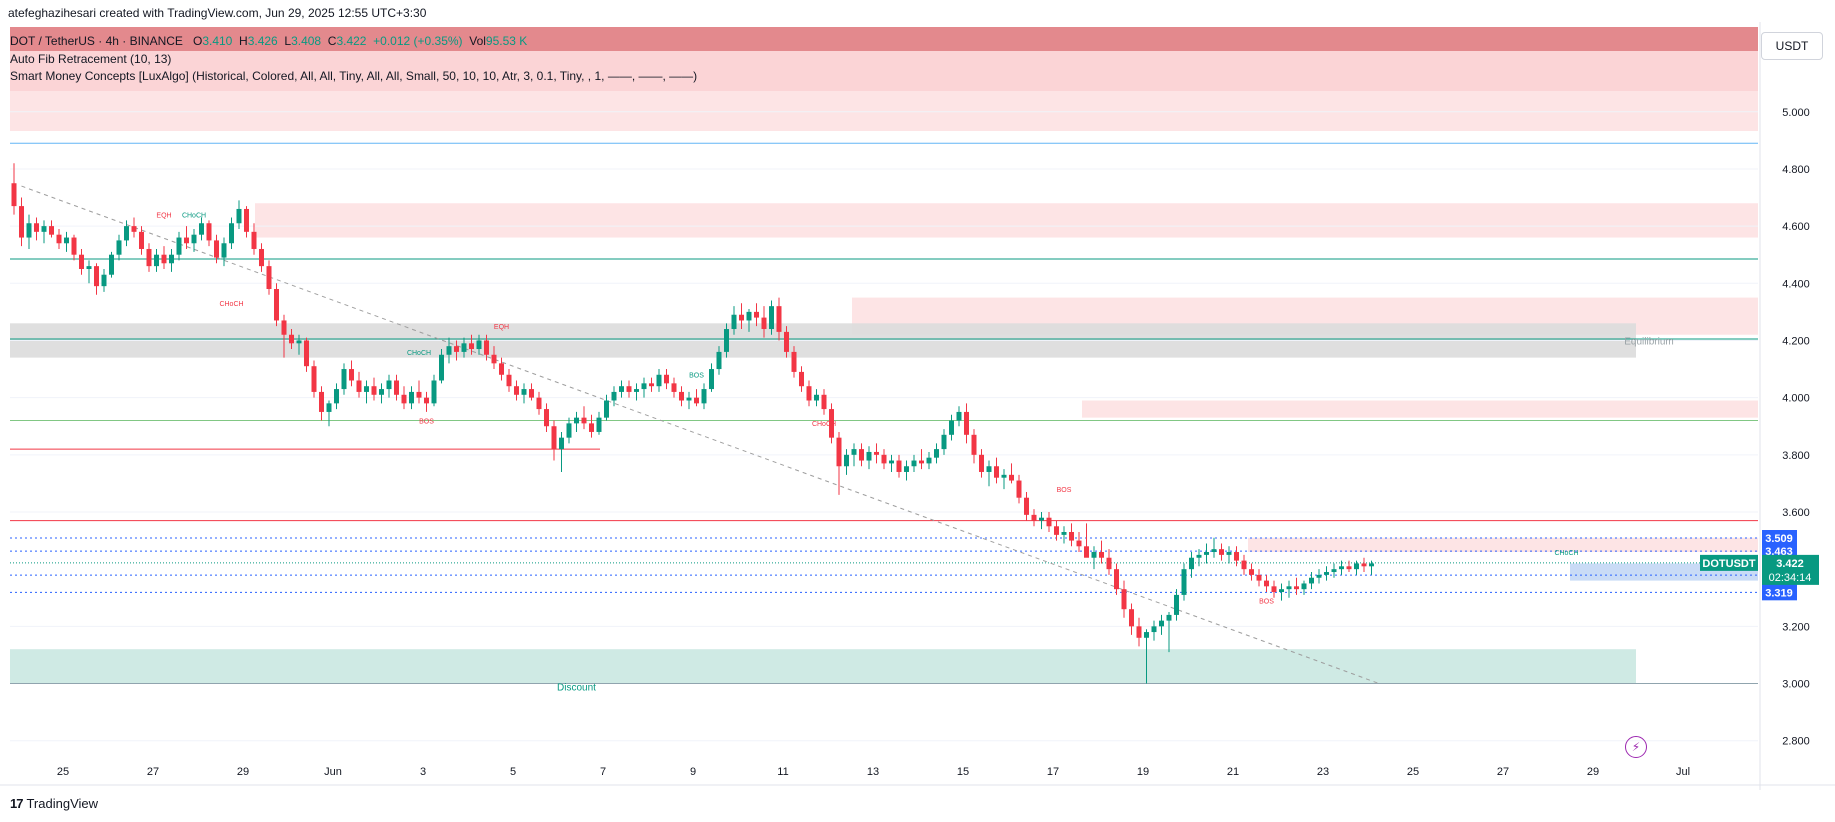 The height and width of the screenshot is (822, 1835). What do you see at coordinates (513, 772) in the screenshot?
I see `x-tick-label: 5` at bounding box center [513, 772].